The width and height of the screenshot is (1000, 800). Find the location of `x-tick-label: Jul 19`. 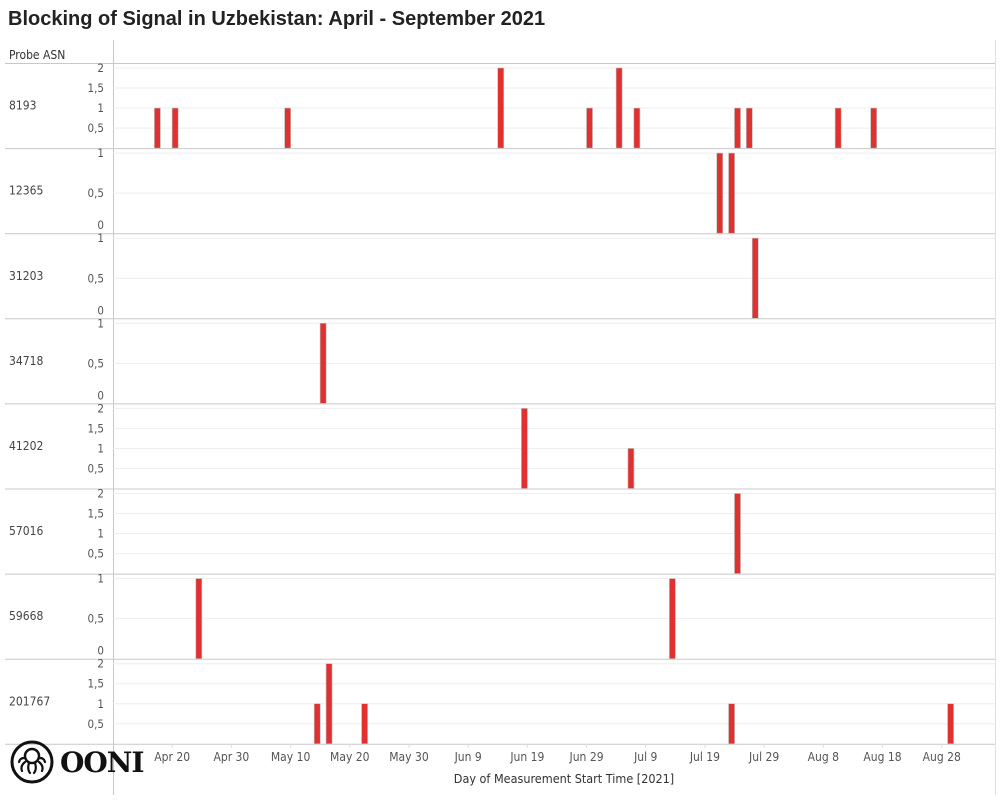

x-tick-label: Jul 19 is located at coordinates (704, 757).